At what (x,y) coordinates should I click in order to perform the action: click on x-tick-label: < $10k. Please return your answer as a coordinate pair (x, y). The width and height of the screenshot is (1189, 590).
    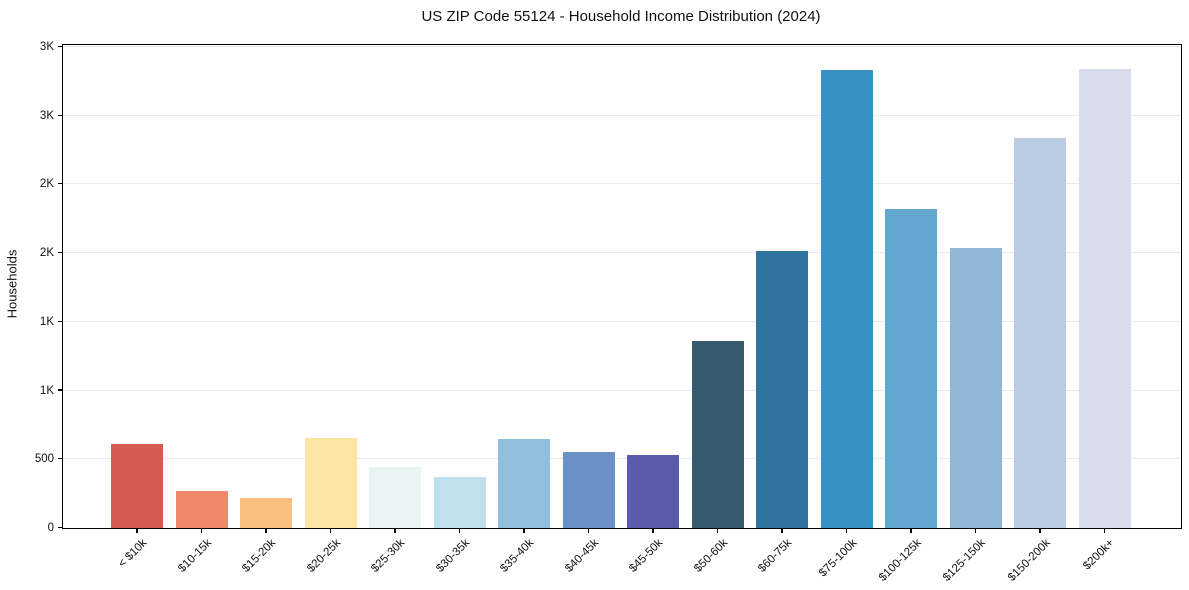
    Looking at the image, I should click on (133, 554).